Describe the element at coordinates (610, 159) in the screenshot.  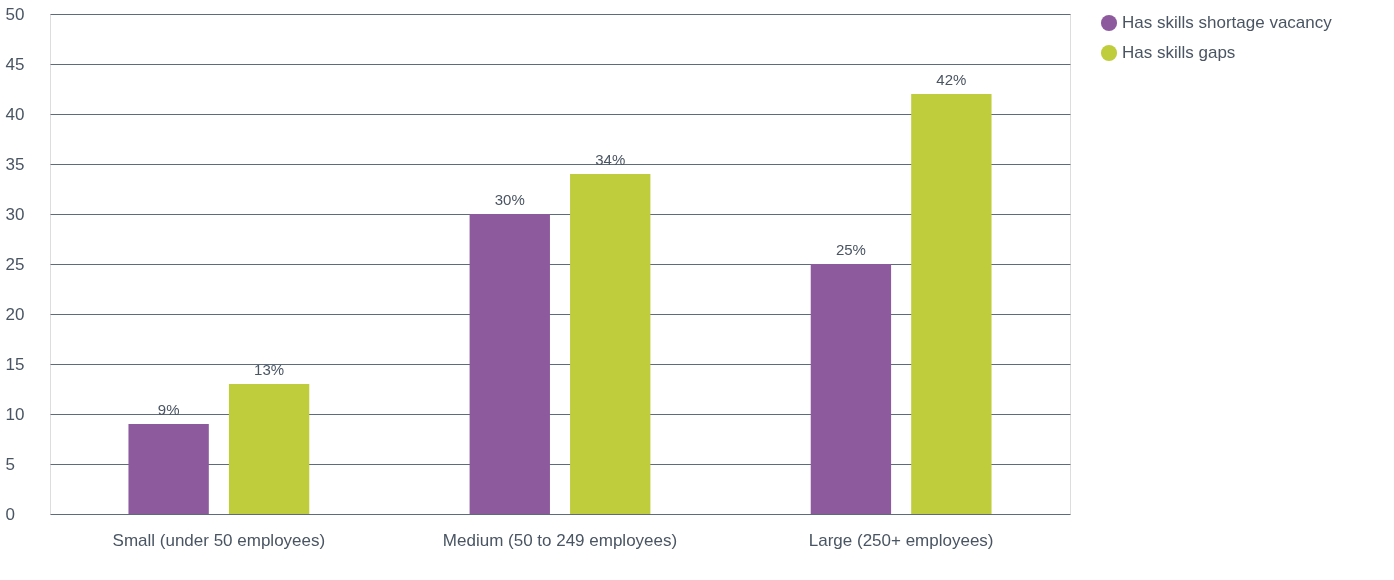
I see `data-label: 34%` at that location.